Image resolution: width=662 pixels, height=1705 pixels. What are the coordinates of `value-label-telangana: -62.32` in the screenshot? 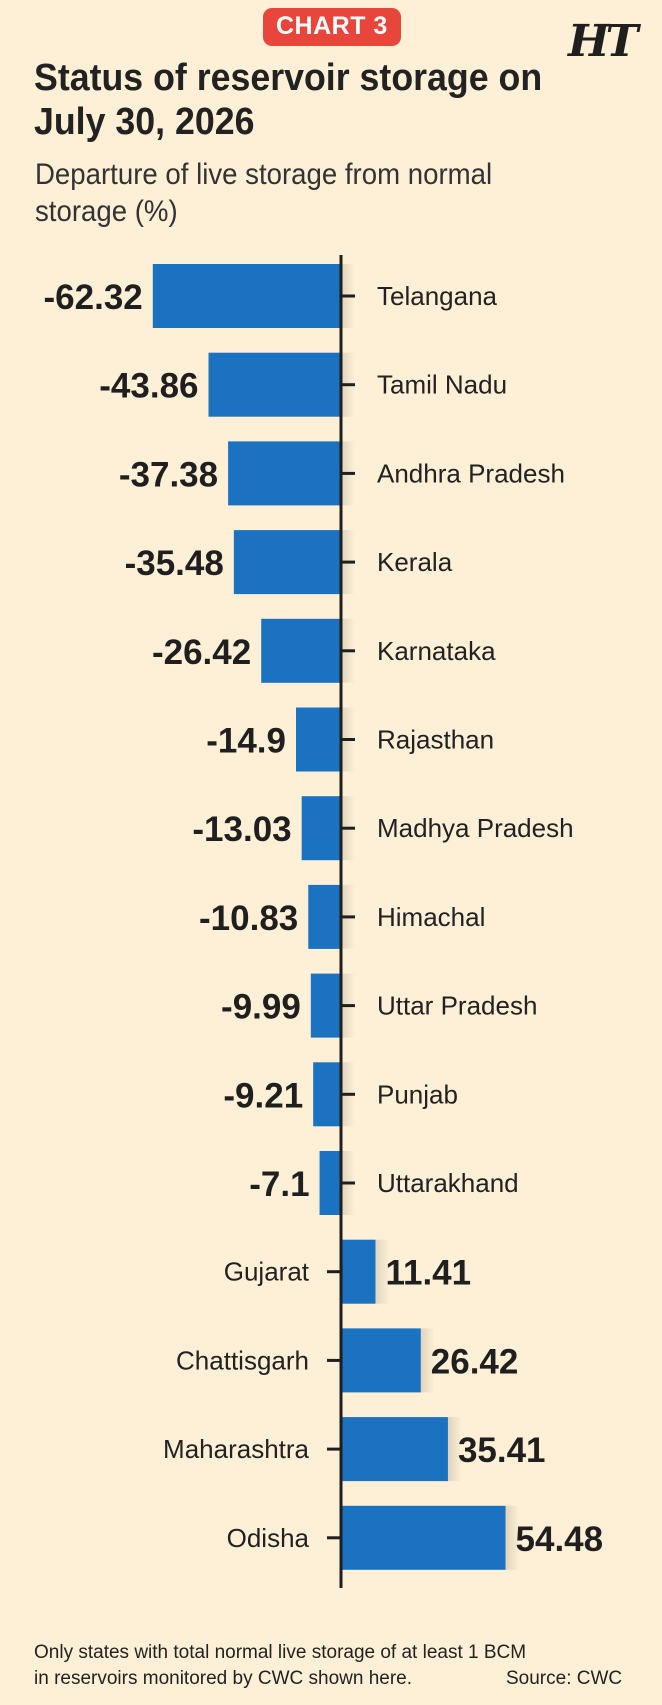 It's located at (93, 297).